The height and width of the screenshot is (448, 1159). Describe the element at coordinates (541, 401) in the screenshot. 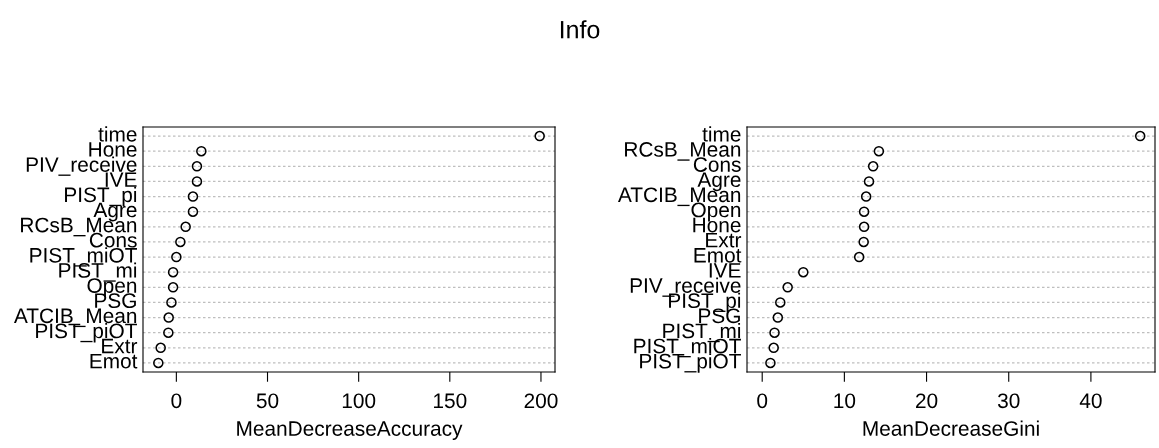

I see `x-tick-label: 200` at that location.